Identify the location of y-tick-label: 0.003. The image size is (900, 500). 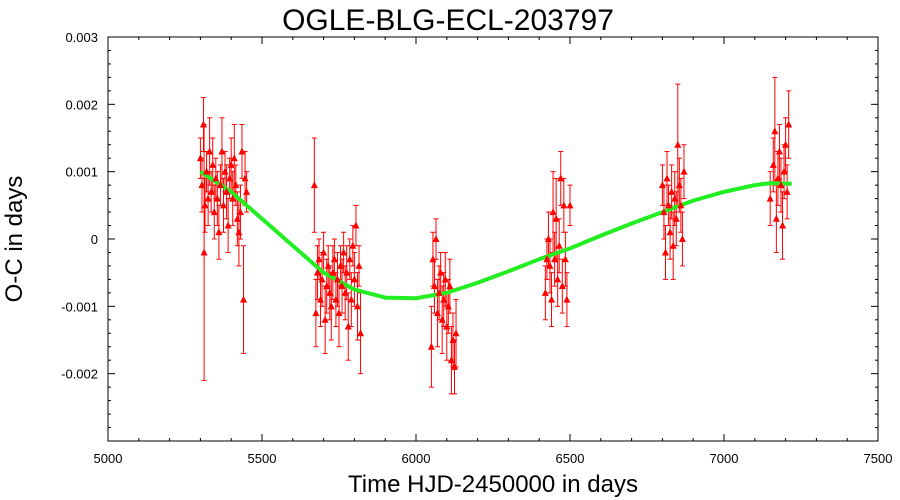
(81, 37).